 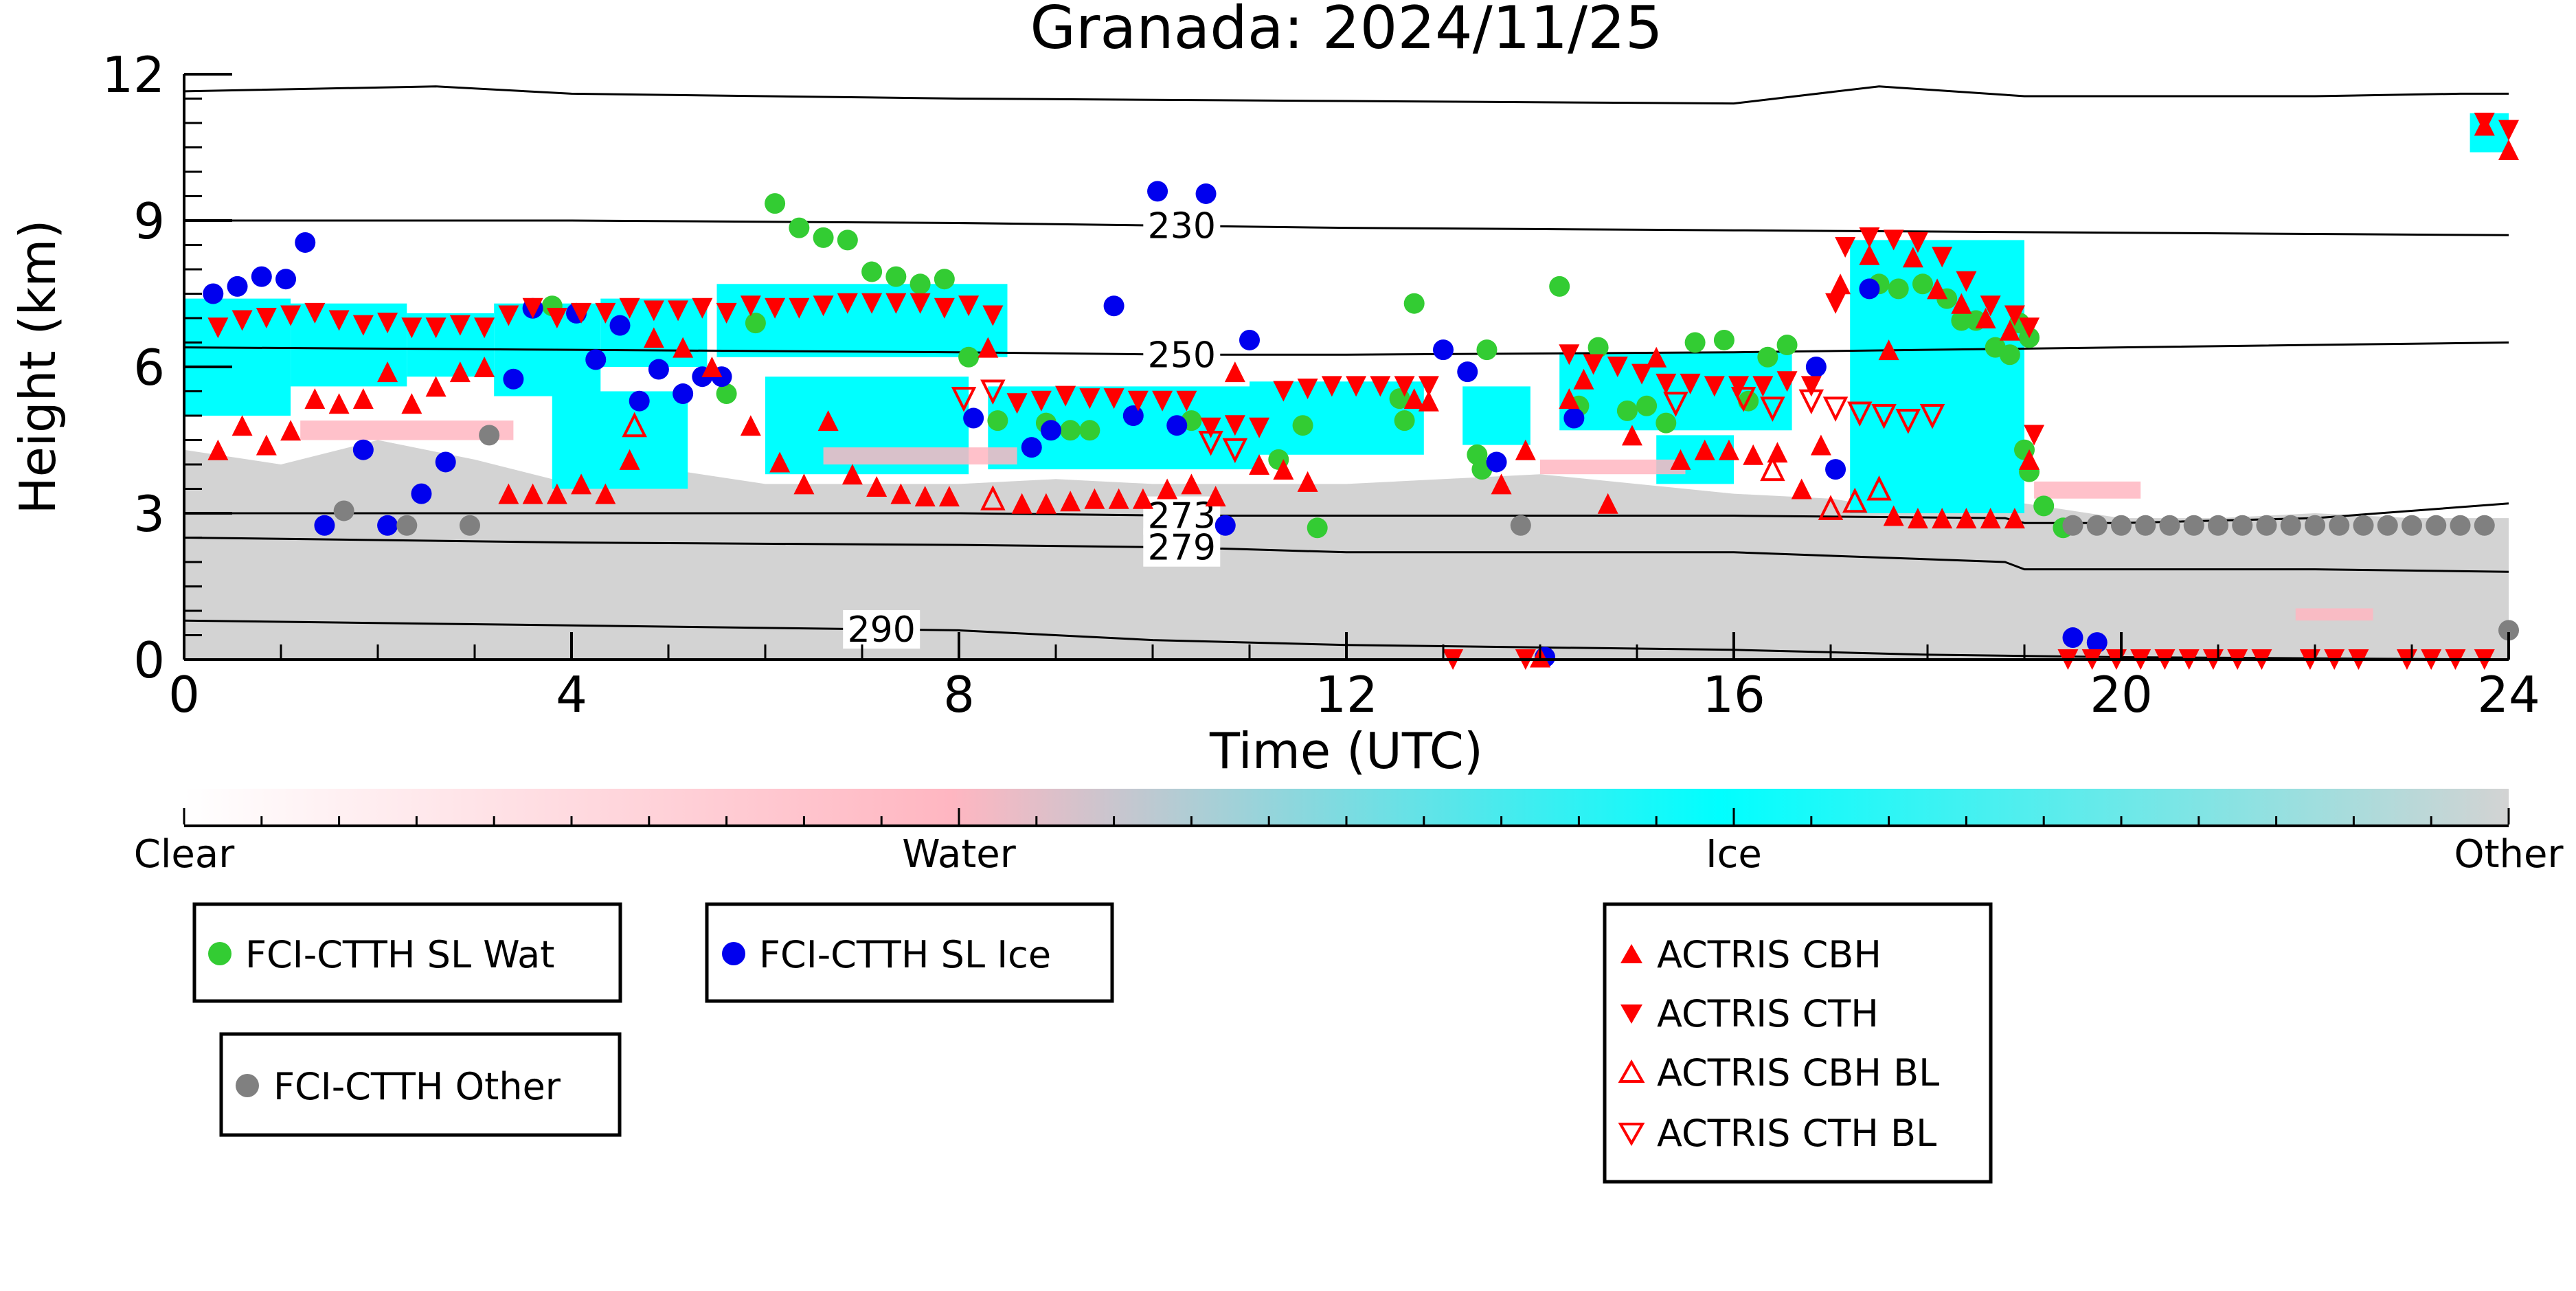 What do you see at coordinates (881, 629) in the screenshot?
I see `isotherm-label-bg` at bounding box center [881, 629].